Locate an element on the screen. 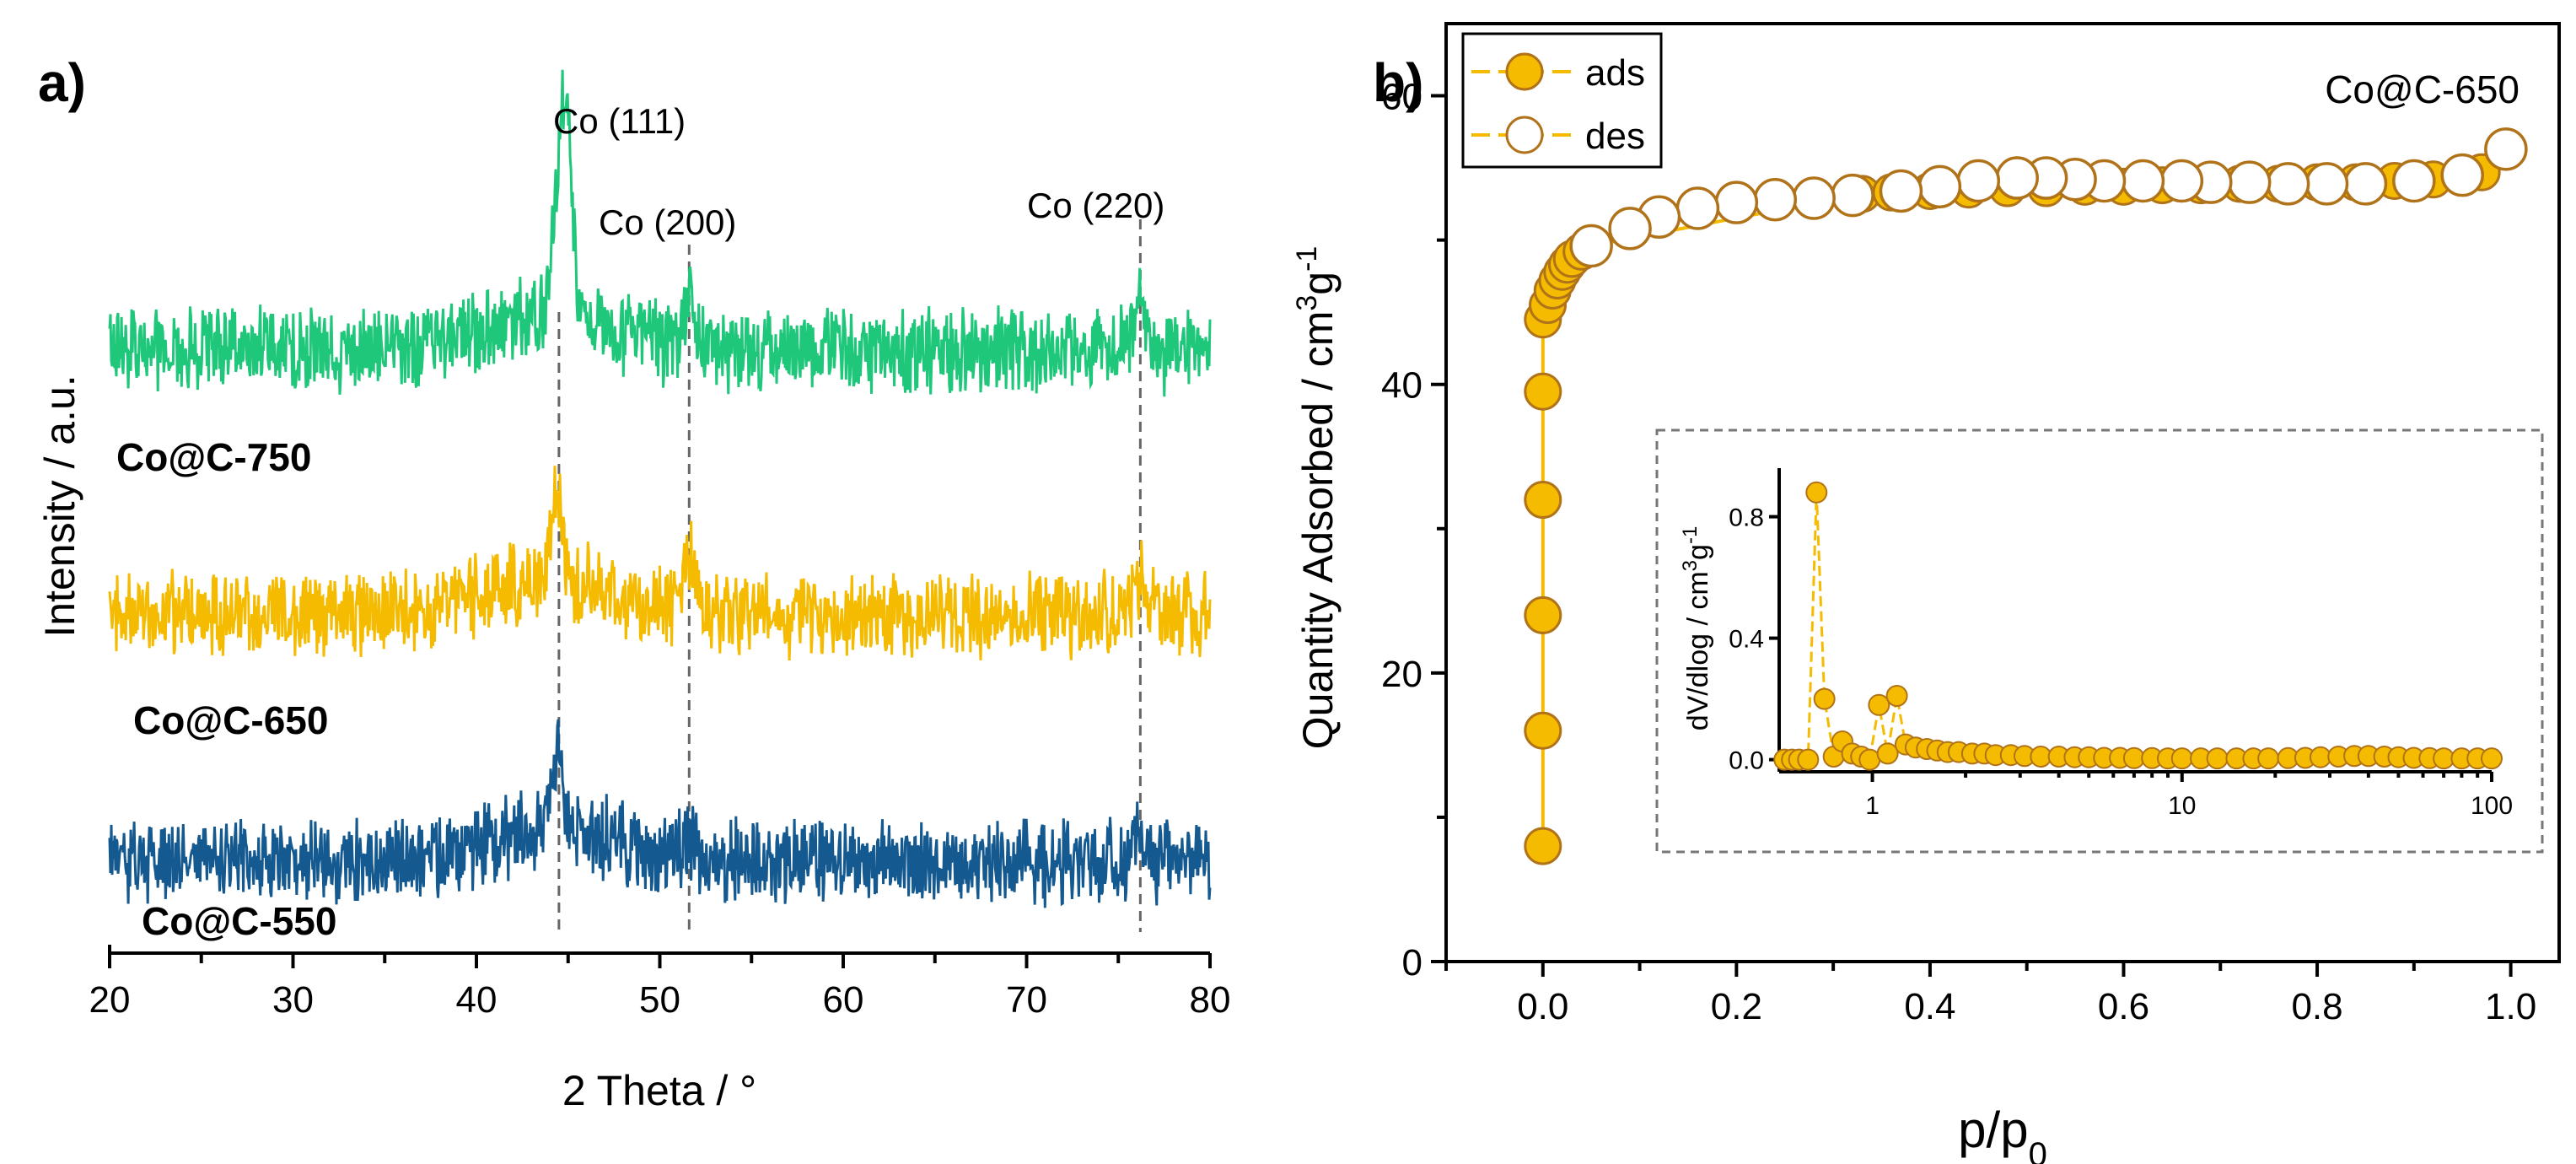 Image resolution: width=2576 pixels, height=1164 pixels. panel-b-x-tick-label: 0.2 is located at coordinates (1737, 1006).